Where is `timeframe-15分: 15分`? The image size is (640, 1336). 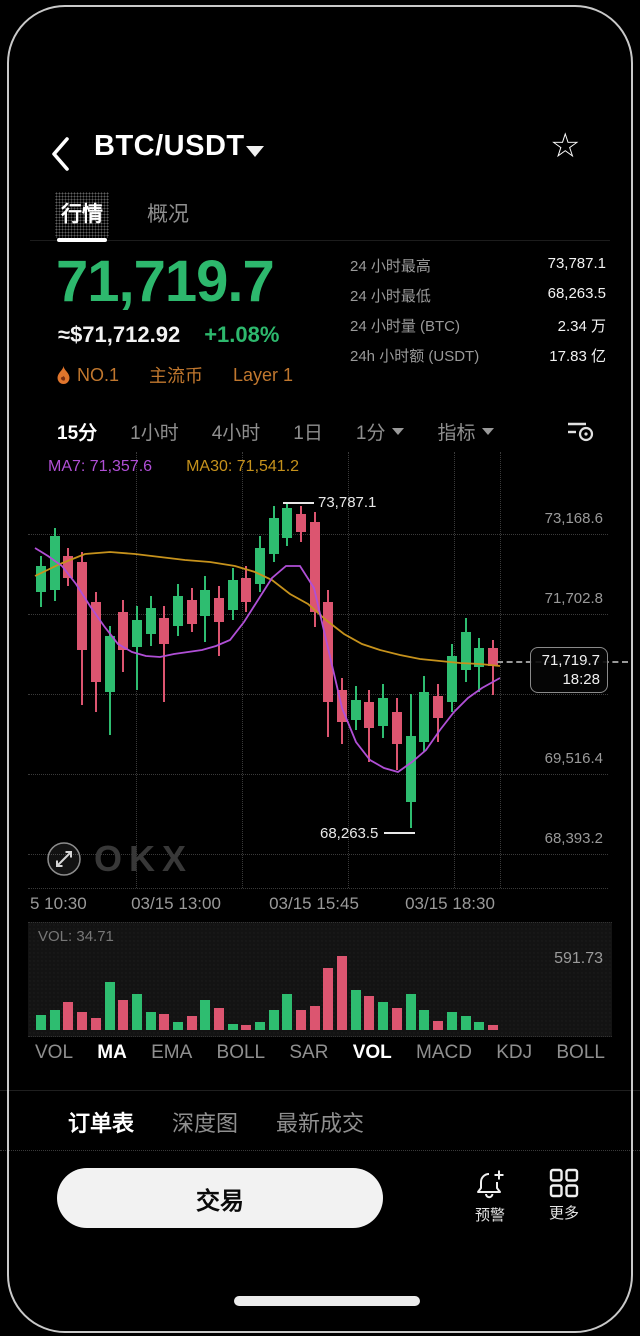
timeframe-15分: 15分 is located at coordinates (77, 431).